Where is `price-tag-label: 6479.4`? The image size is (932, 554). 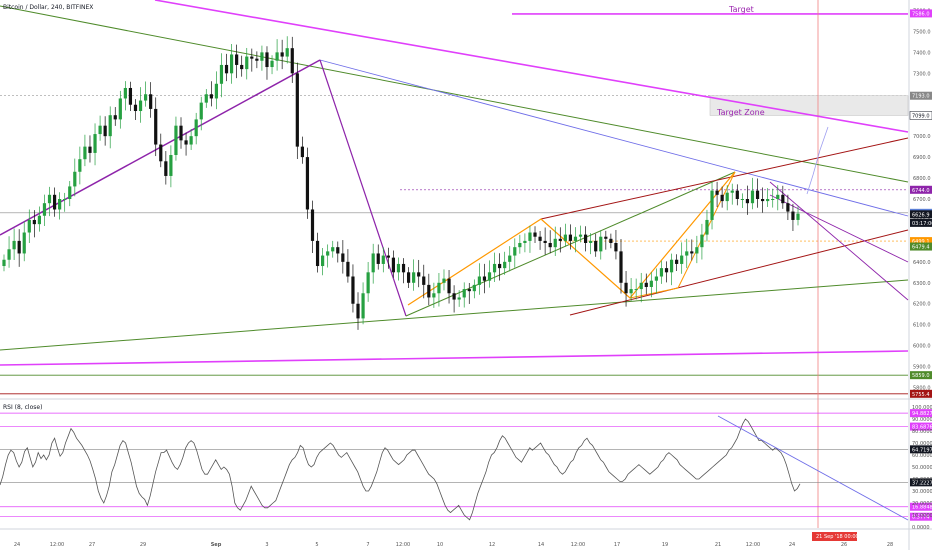 price-tag-label: 6479.4 is located at coordinates (921, 248).